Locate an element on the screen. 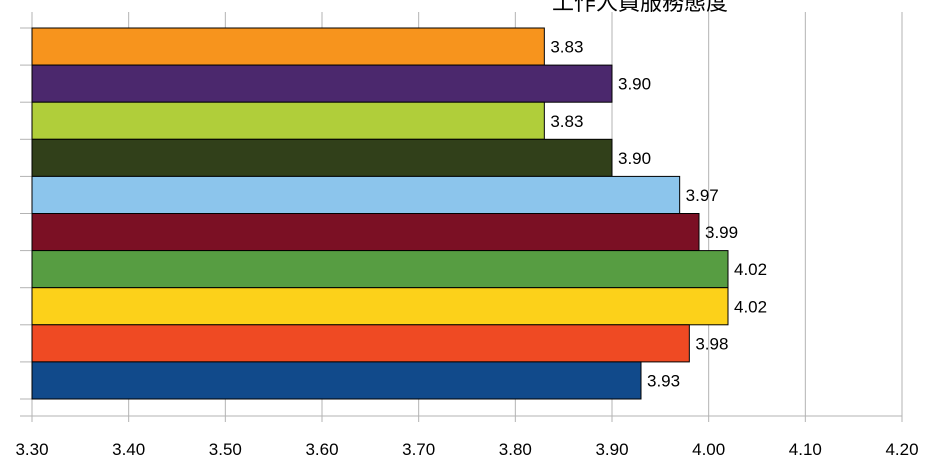 Image resolution: width=926 pixels, height=461 pixels. x-tick-label: 3.30 is located at coordinates (31, 449).